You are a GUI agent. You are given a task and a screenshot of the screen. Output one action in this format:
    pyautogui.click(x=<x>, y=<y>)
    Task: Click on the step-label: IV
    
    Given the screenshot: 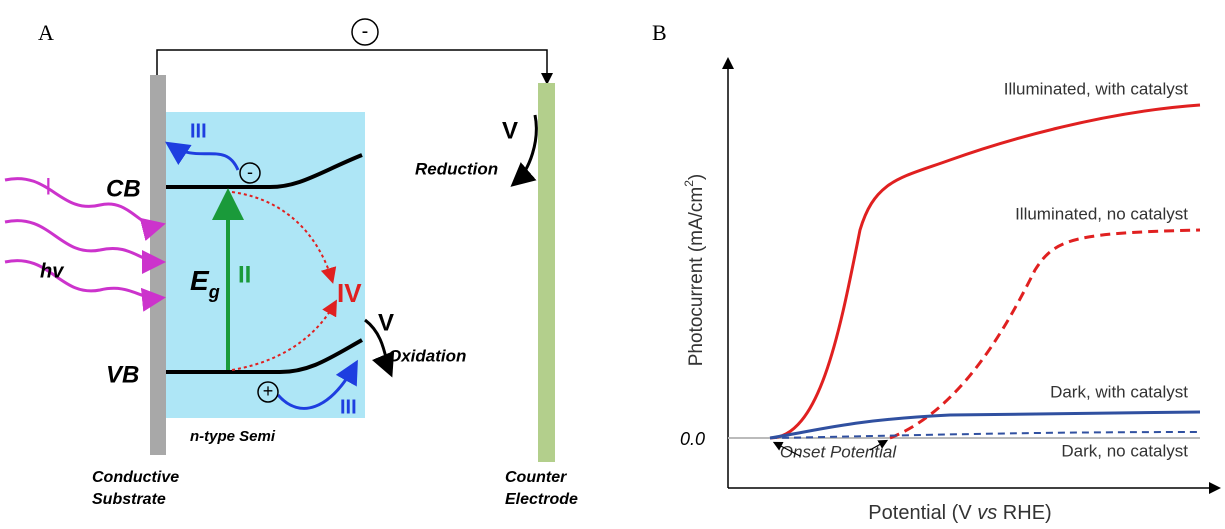 What is the action you would take?
    pyautogui.click(x=349, y=293)
    